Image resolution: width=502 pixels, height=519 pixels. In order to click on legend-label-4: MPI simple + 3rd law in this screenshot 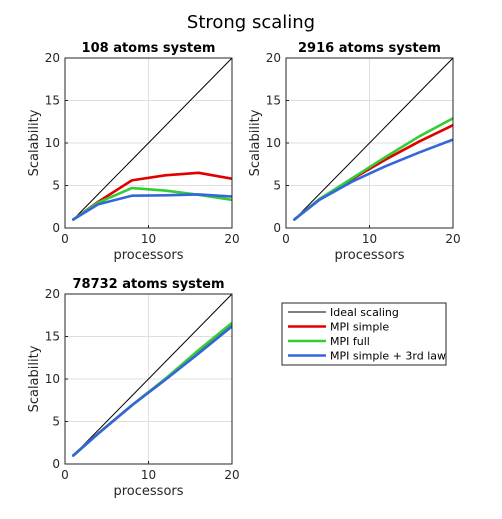, I will do `click(388, 356)`.